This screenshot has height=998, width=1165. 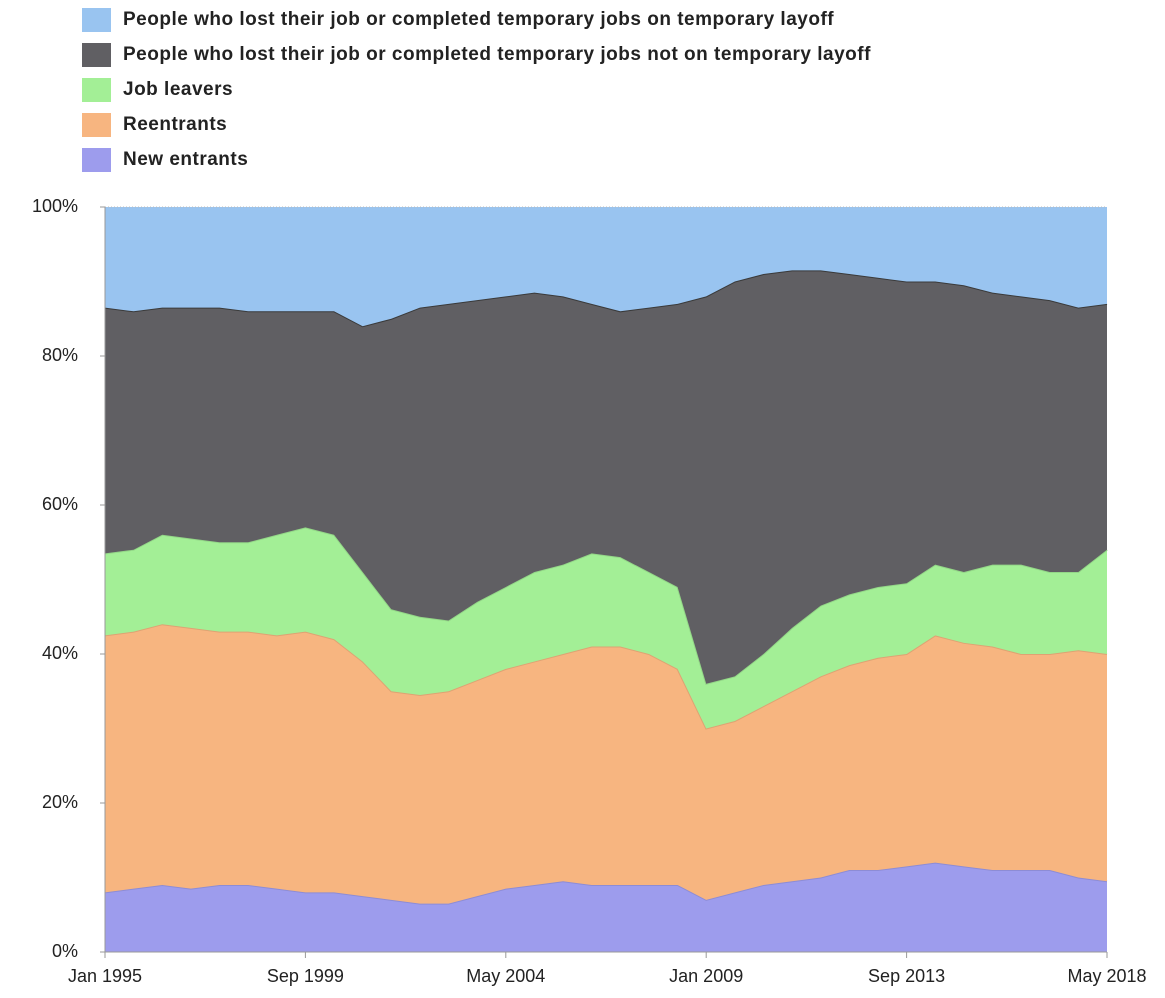 I want to click on legend-label: Job leavers, so click(x=178, y=89).